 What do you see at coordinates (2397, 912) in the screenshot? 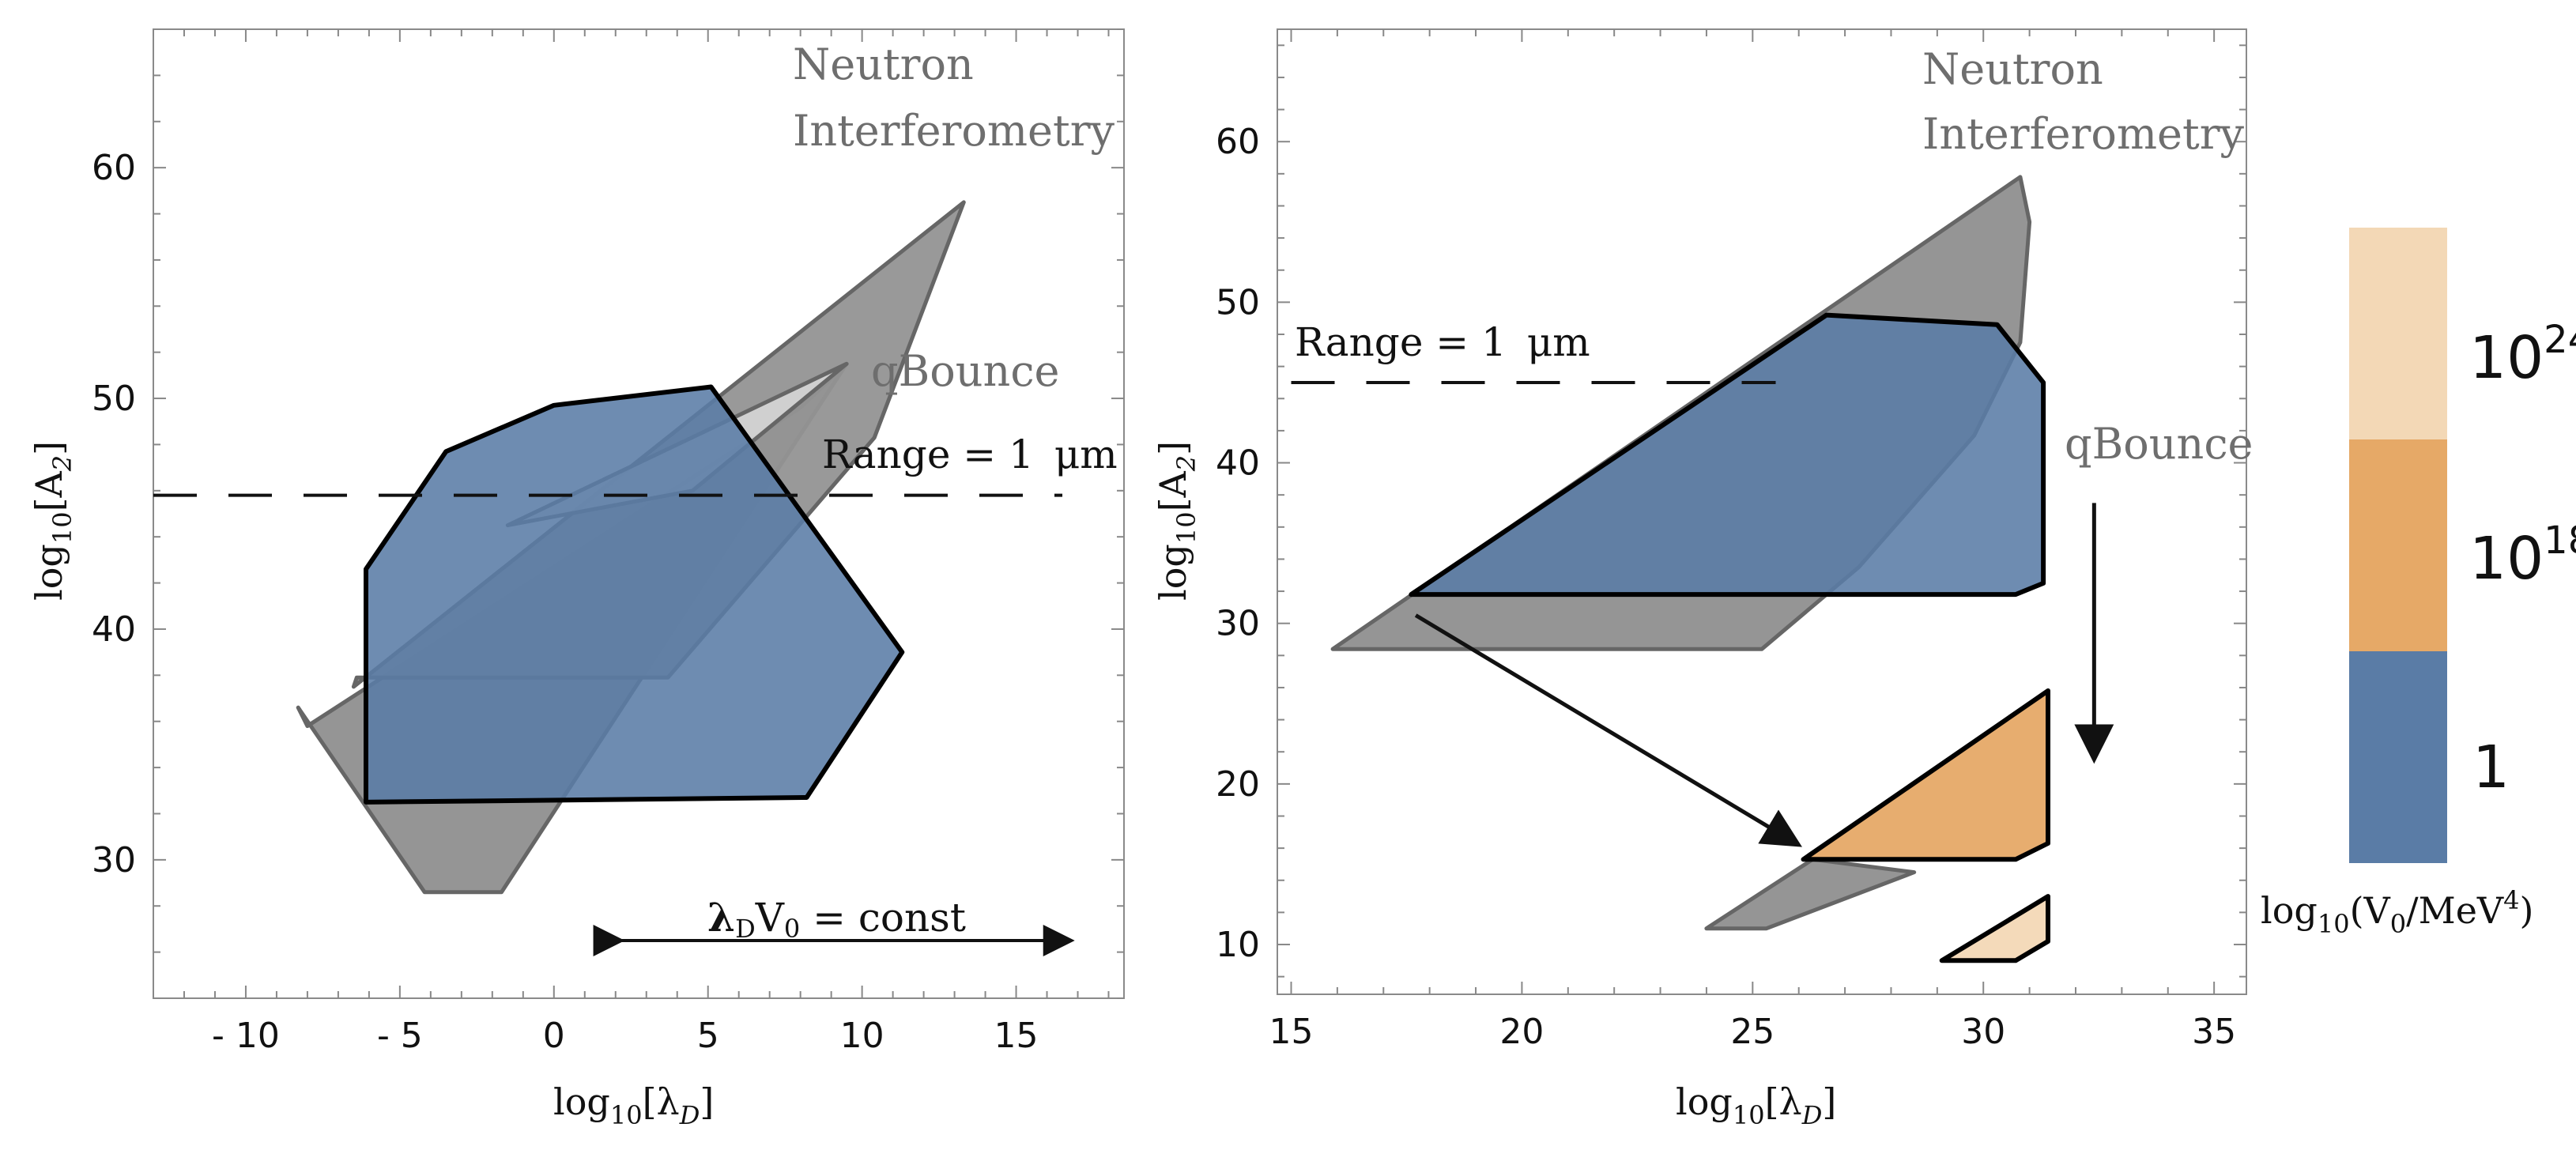
I see `legend-title: log10(V0/MeV4)` at bounding box center [2397, 912].